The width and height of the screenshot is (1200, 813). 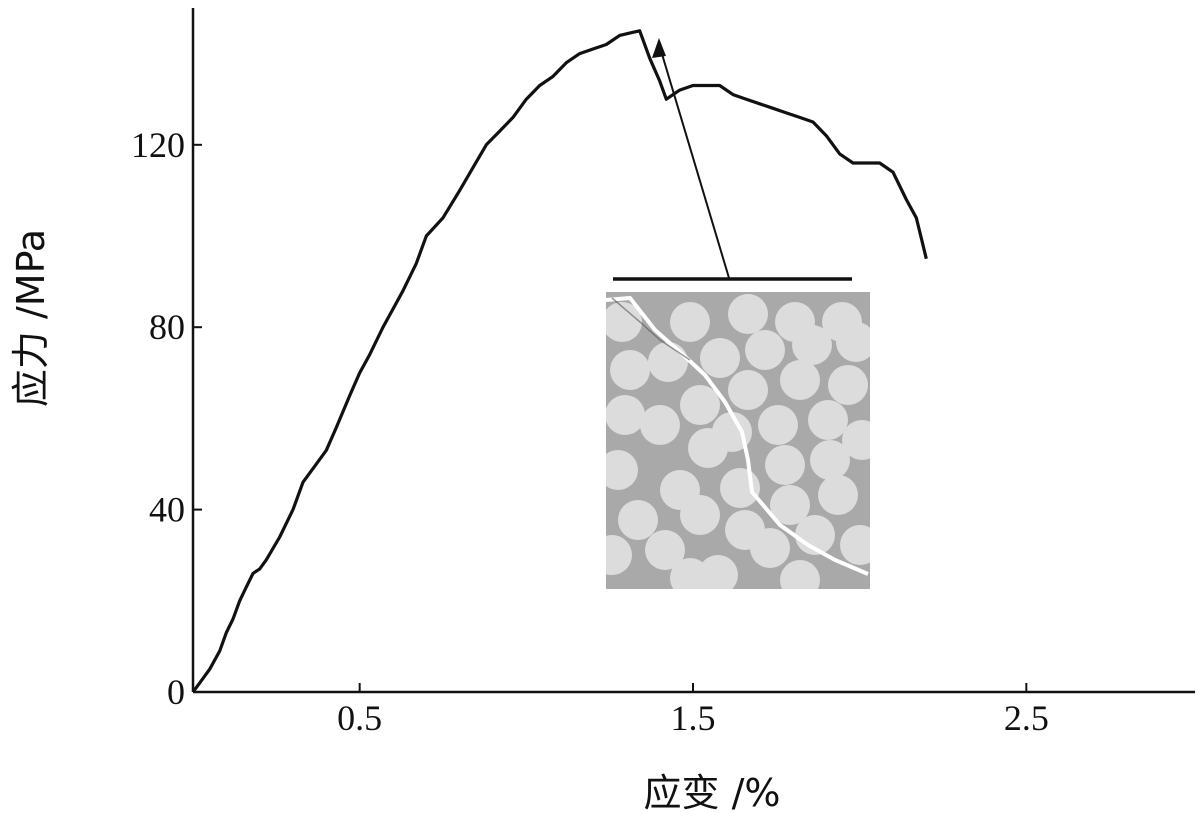 I want to click on y-tick-label: 120, so click(x=158, y=145).